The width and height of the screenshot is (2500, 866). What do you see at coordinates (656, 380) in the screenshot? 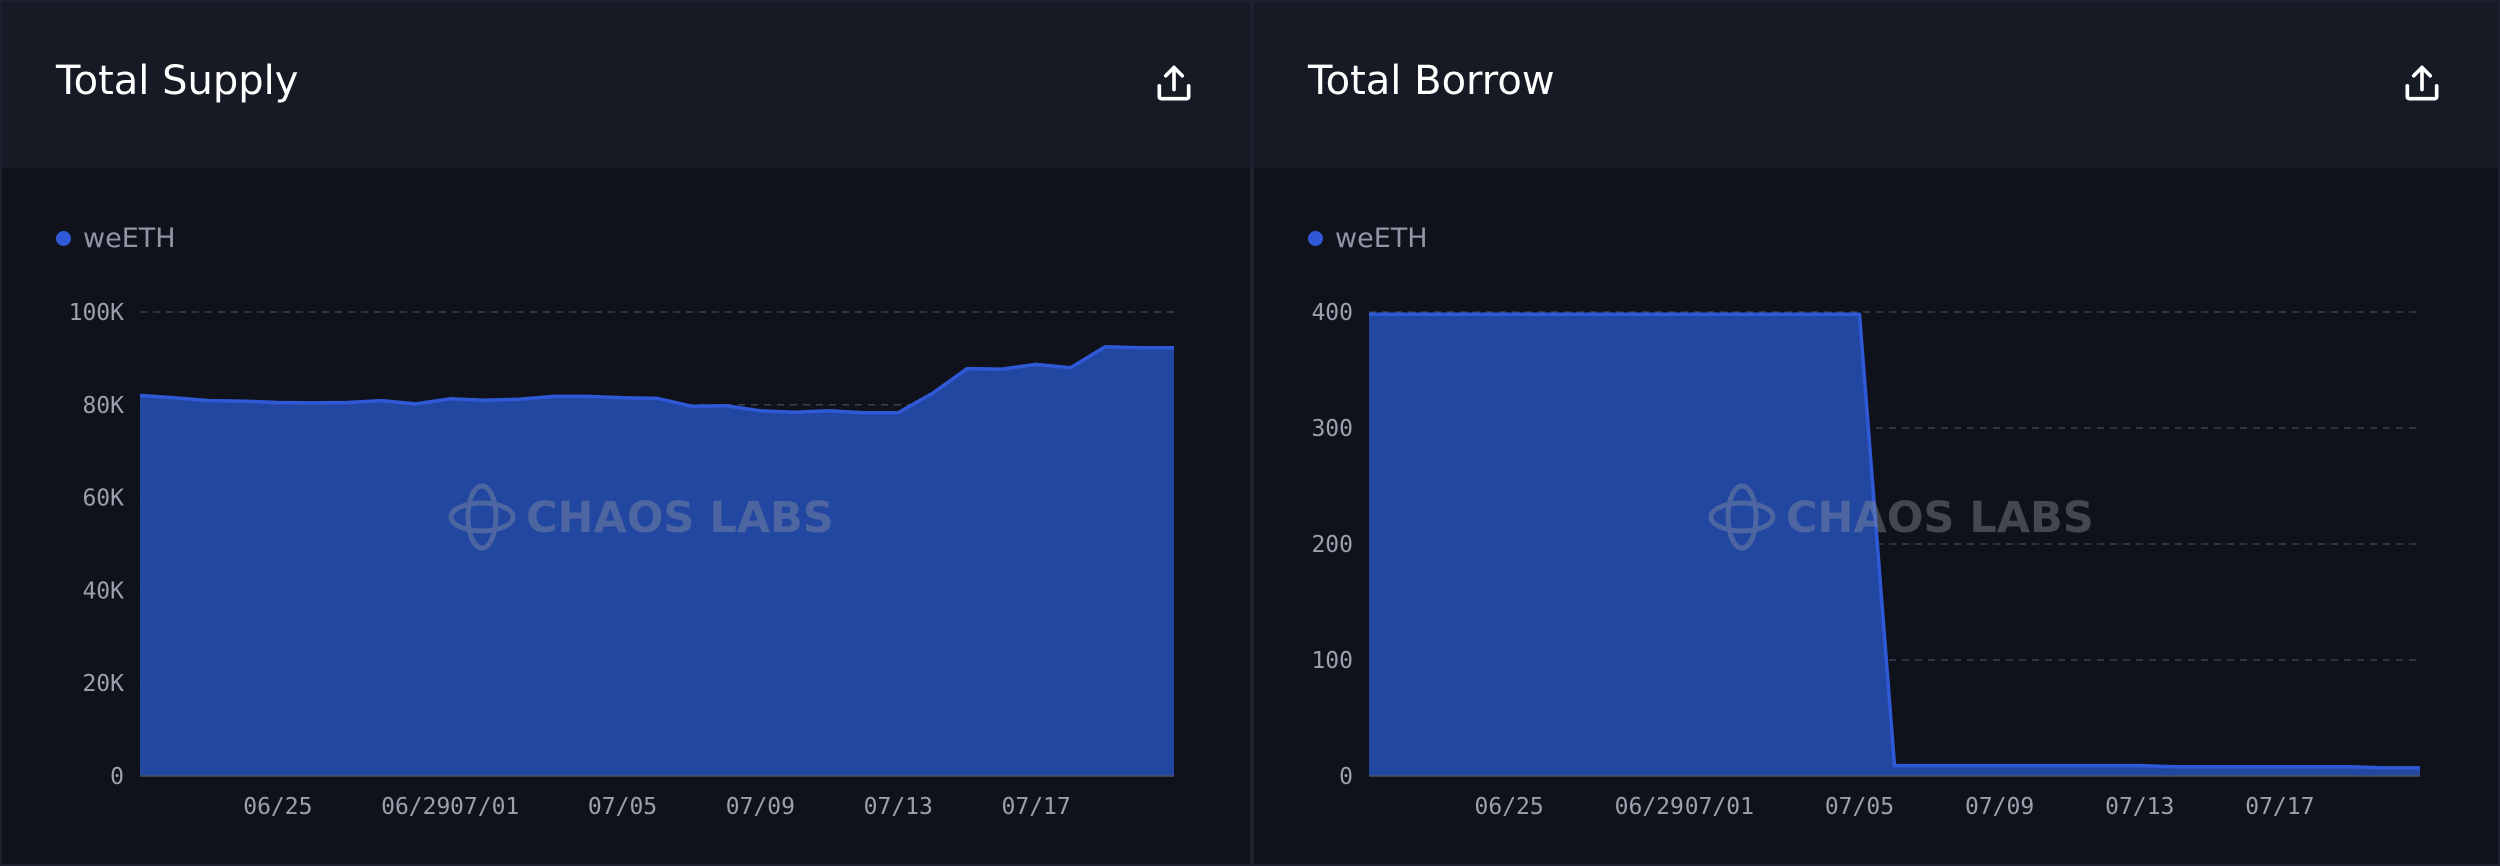
I see `series-line` at bounding box center [656, 380].